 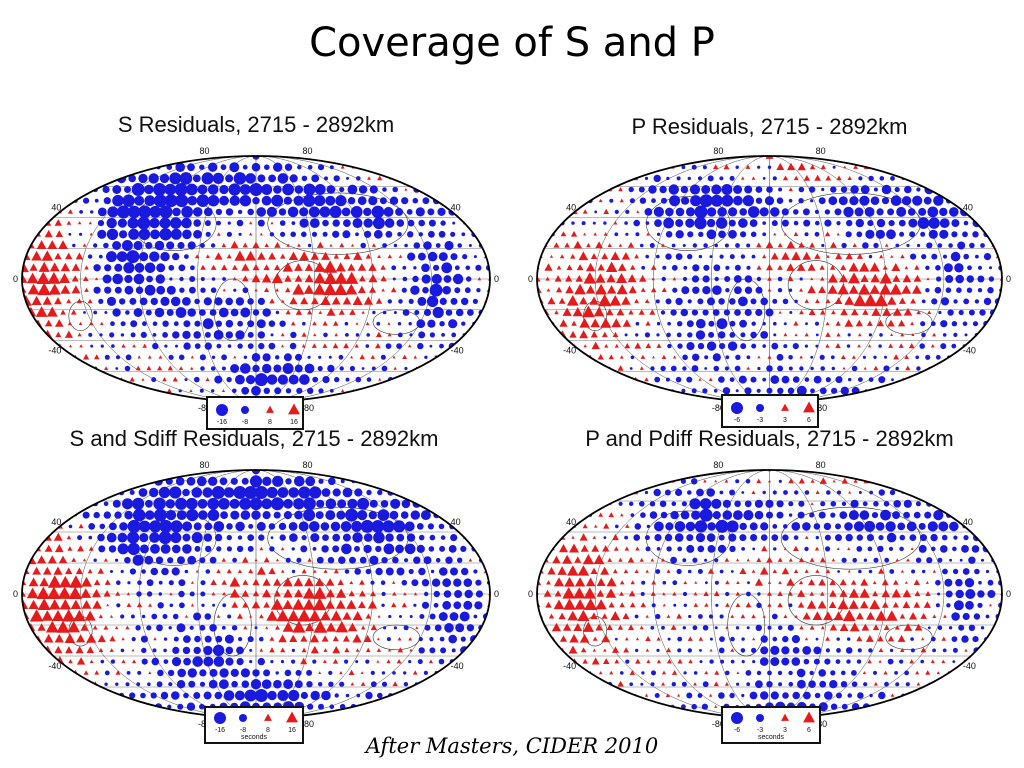 What do you see at coordinates (769, 594) in the screenshot?
I see `residual-symbols` at bounding box center [769, 594].